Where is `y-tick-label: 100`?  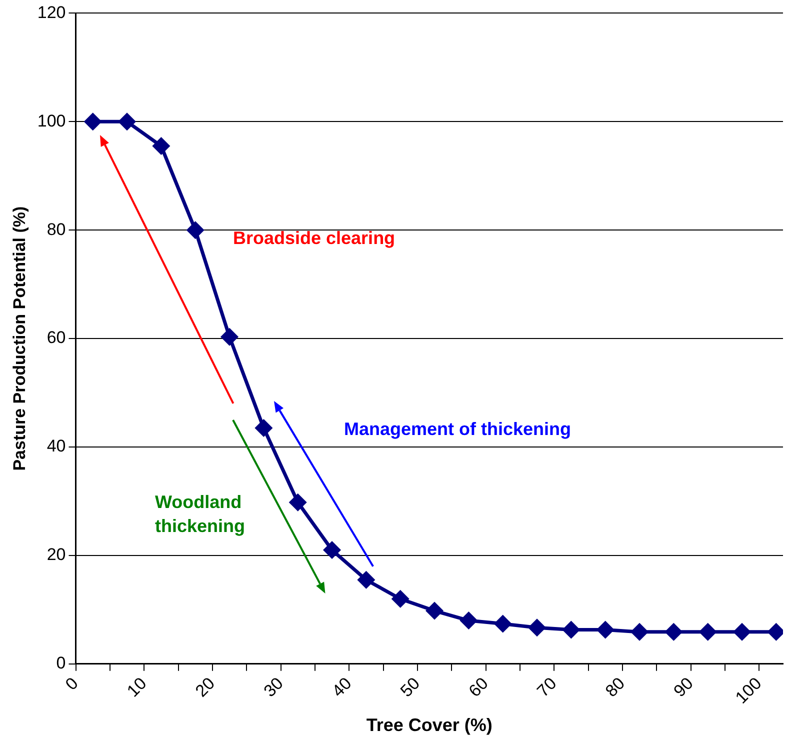
y-tick-label: 100 is located at coordinates (51, 120).